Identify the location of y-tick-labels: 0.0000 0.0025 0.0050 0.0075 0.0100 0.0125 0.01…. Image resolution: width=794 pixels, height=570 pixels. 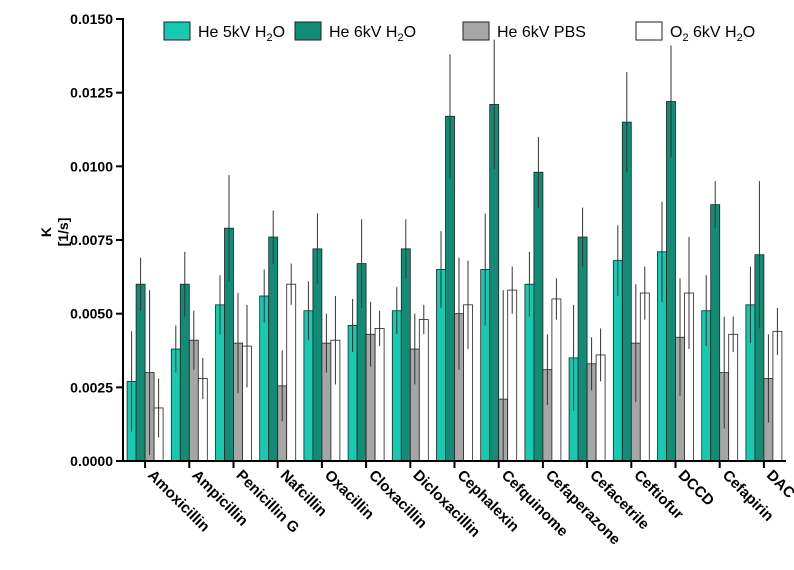
(91, 240).